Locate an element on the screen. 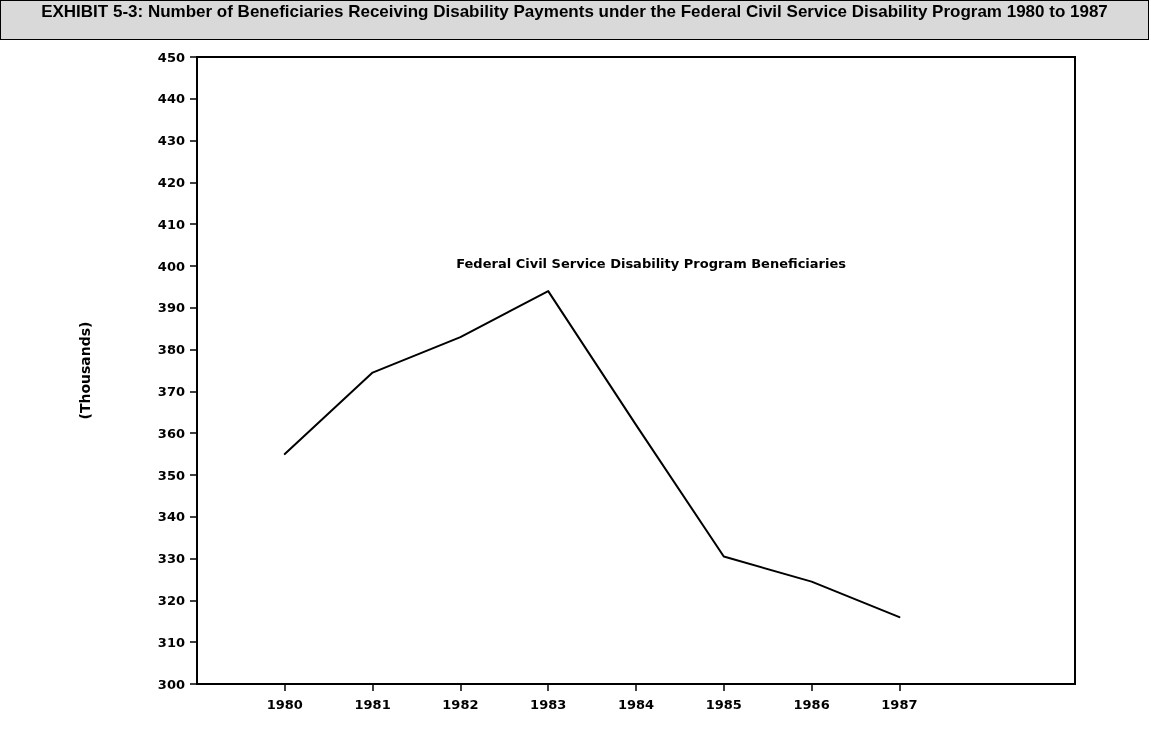 Image resolution: width=1151 pixels, height=738 pixels. chart-title: EXHIBIT 5-3: Number of Beneficiaries Receiving Disability Payments under the Federal Civil Service Disability Program 1980 to 1987 is located at coordinates (574, 20).